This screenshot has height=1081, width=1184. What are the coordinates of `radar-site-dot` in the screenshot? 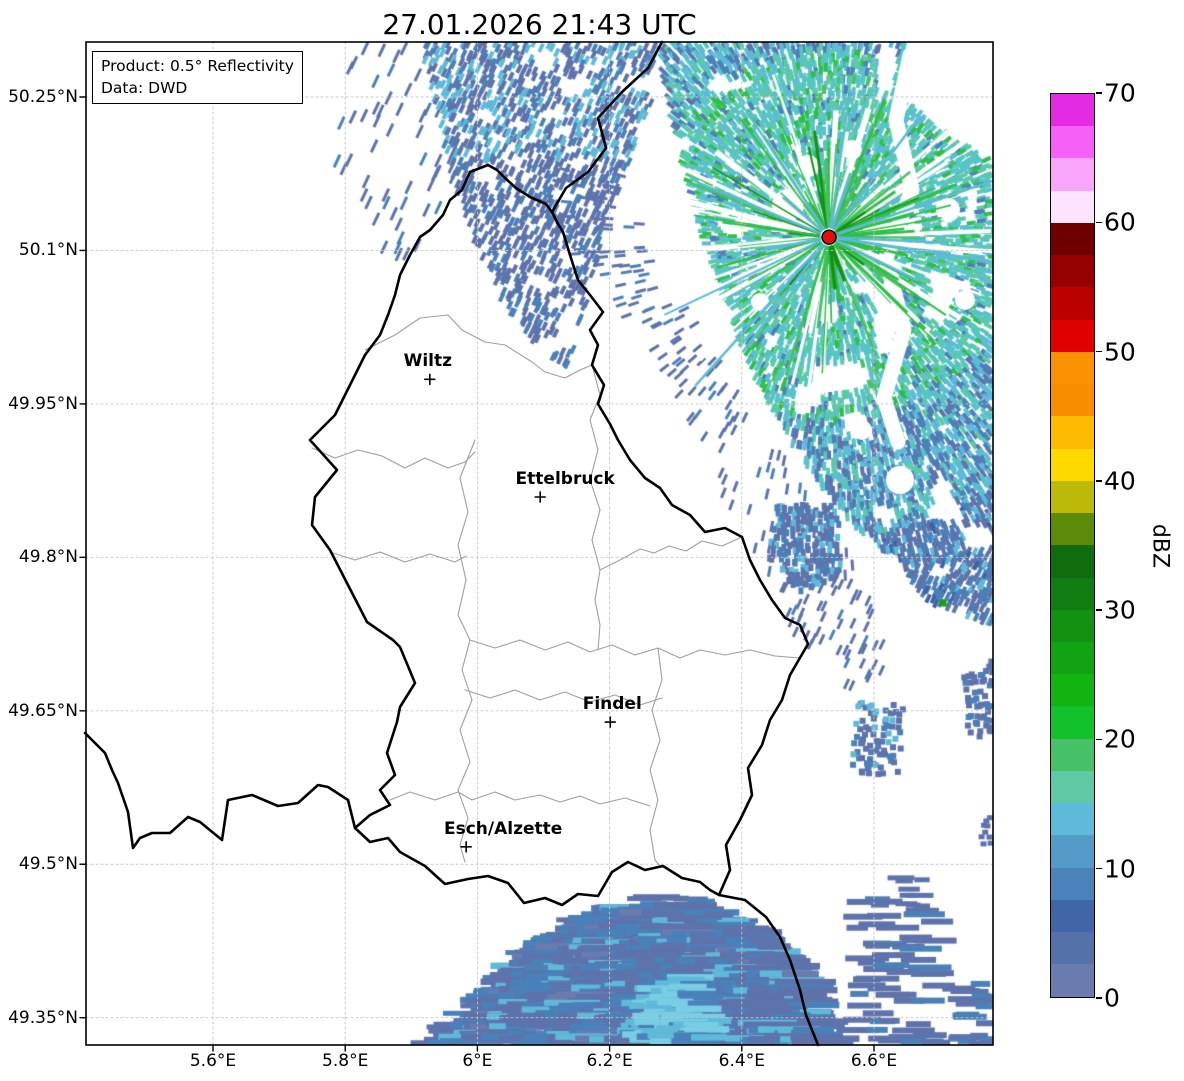 It's located at (829, 237).